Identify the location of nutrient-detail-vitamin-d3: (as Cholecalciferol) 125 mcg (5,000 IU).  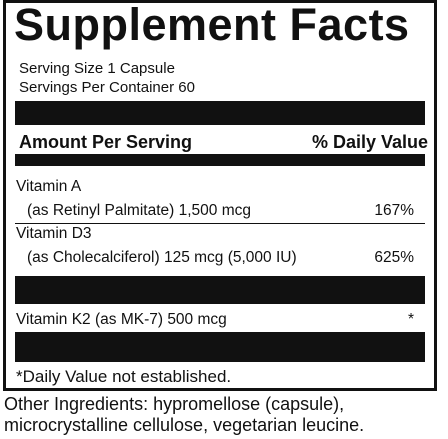
(162, 257).